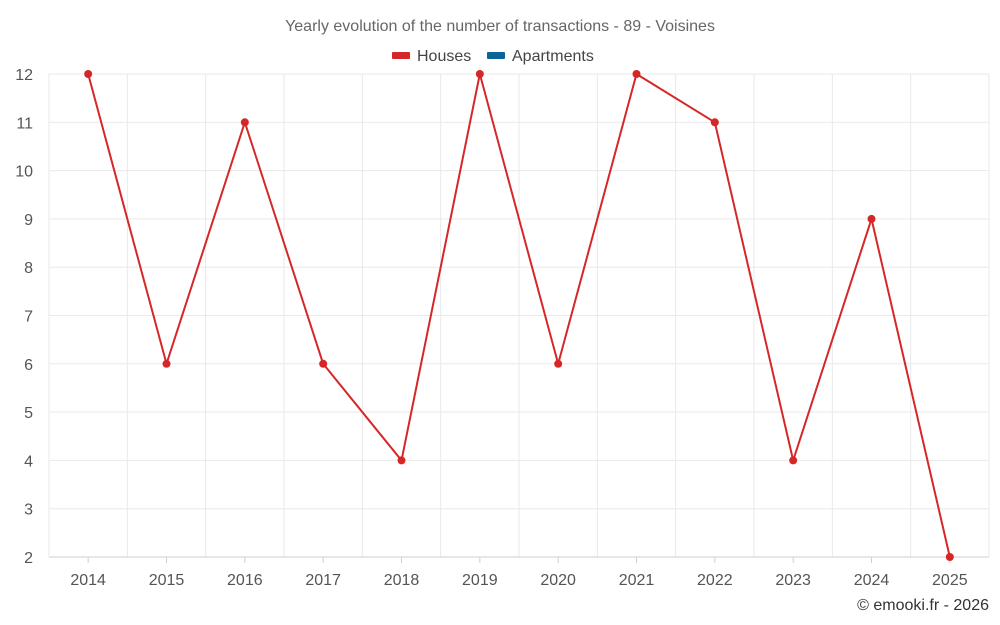  I want to click on credit-text: © emooki.fr - 2026, so click(923, 605).